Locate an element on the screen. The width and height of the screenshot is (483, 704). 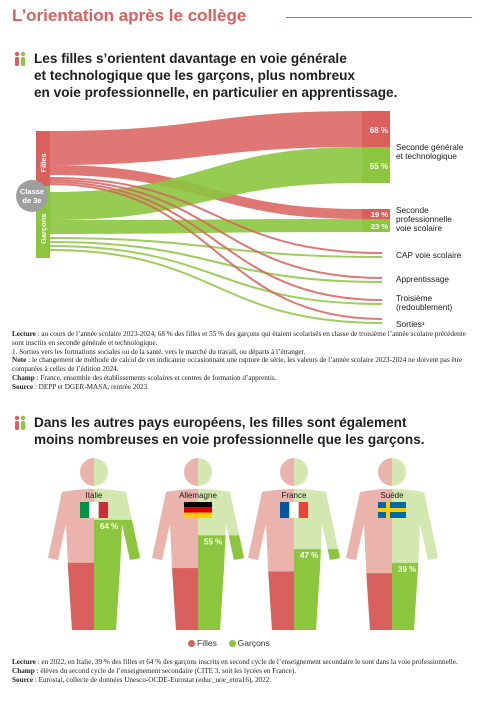
legend-item-garcons: Garçons is located at coordinates (249, 643).